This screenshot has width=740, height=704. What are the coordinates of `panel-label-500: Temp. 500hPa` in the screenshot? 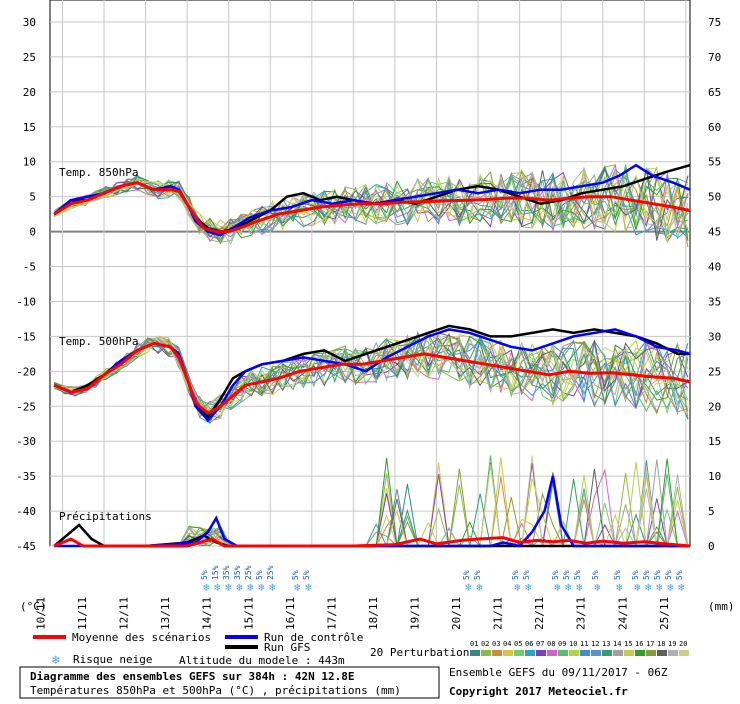 It's located at (98, 341).